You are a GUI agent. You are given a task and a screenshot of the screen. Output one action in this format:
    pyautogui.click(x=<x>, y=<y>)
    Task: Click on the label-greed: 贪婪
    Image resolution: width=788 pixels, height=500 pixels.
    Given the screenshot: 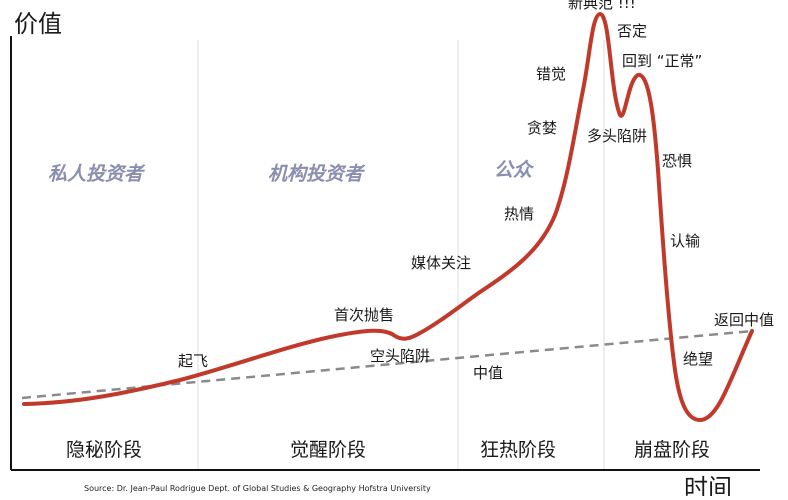 What is the action you would take?
    pyautogui.click(x=542, y=128)
    